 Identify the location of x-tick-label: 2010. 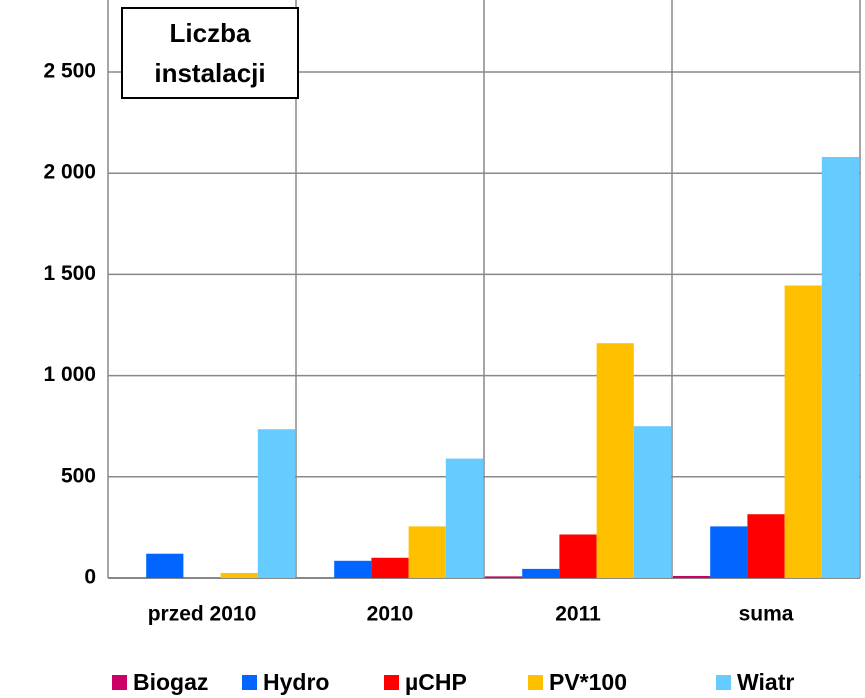
(390, 614).